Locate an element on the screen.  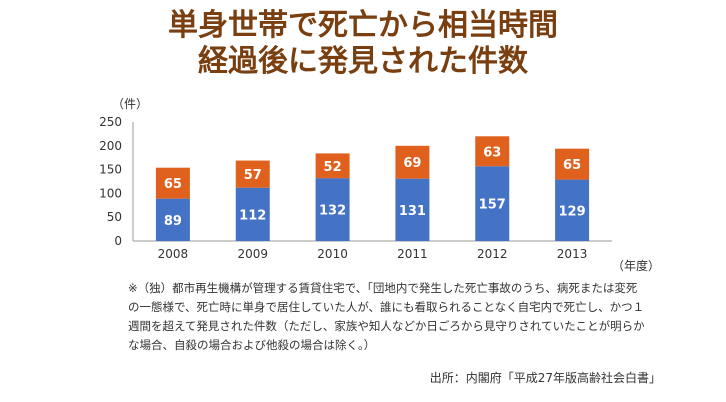
data-label: 57 is located at coordinates (253, 175).